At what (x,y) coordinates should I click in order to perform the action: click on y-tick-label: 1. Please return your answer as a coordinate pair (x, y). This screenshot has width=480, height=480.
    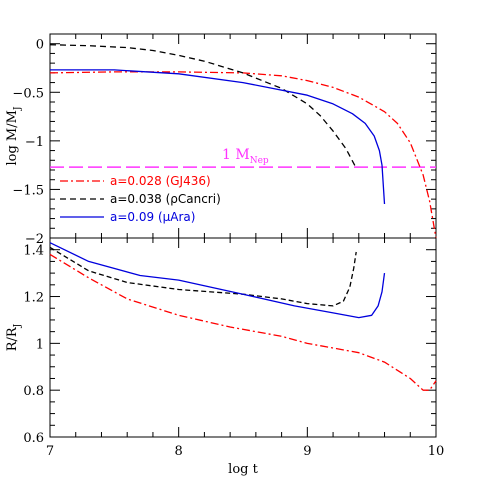
    Looking at the image, I should click on (40, 344).